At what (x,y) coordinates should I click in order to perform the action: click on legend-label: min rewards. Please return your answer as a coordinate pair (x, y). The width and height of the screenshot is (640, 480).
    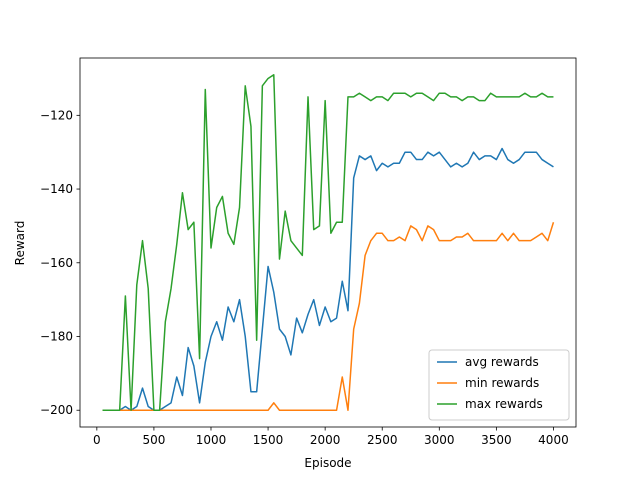
    Looking at the image, I should click on (502, 383).